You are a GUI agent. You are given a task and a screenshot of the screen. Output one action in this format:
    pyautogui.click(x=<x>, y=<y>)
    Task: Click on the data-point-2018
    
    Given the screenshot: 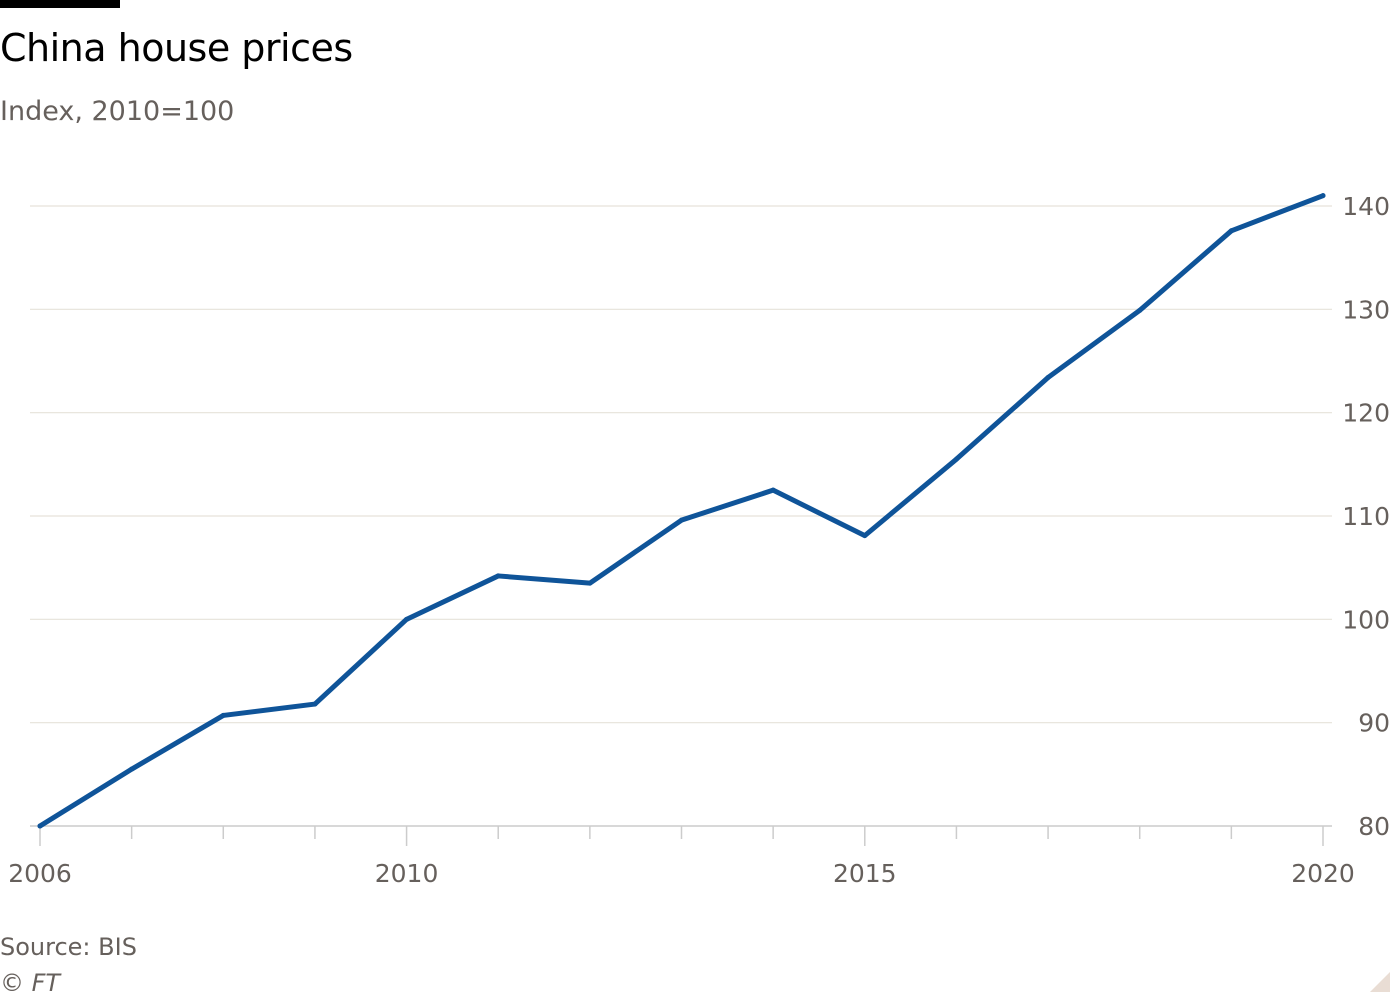 What is the action you would take?
    pyautogui.click(x=1140, y=310)
    